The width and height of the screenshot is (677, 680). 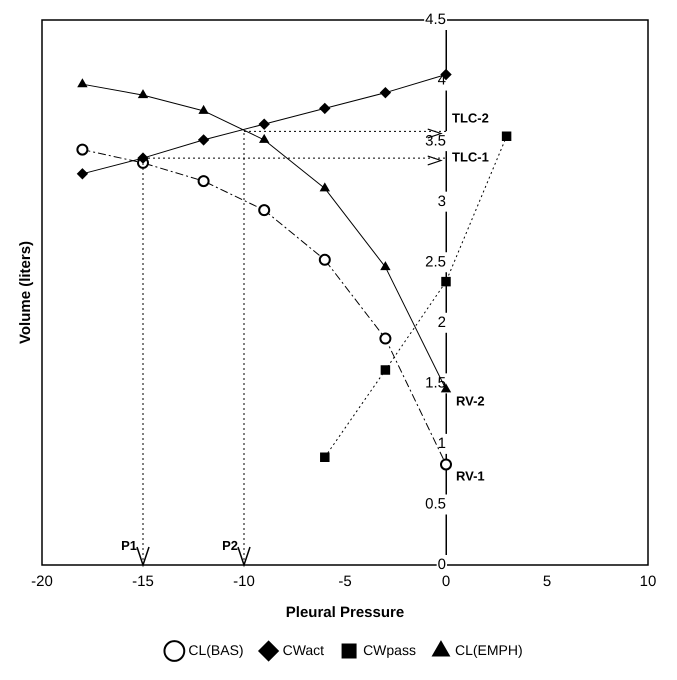 What do you see at coordinates (244, 581) in the screenshot?
I see `x-tick-label: -10` at bounding box center [244, 581].